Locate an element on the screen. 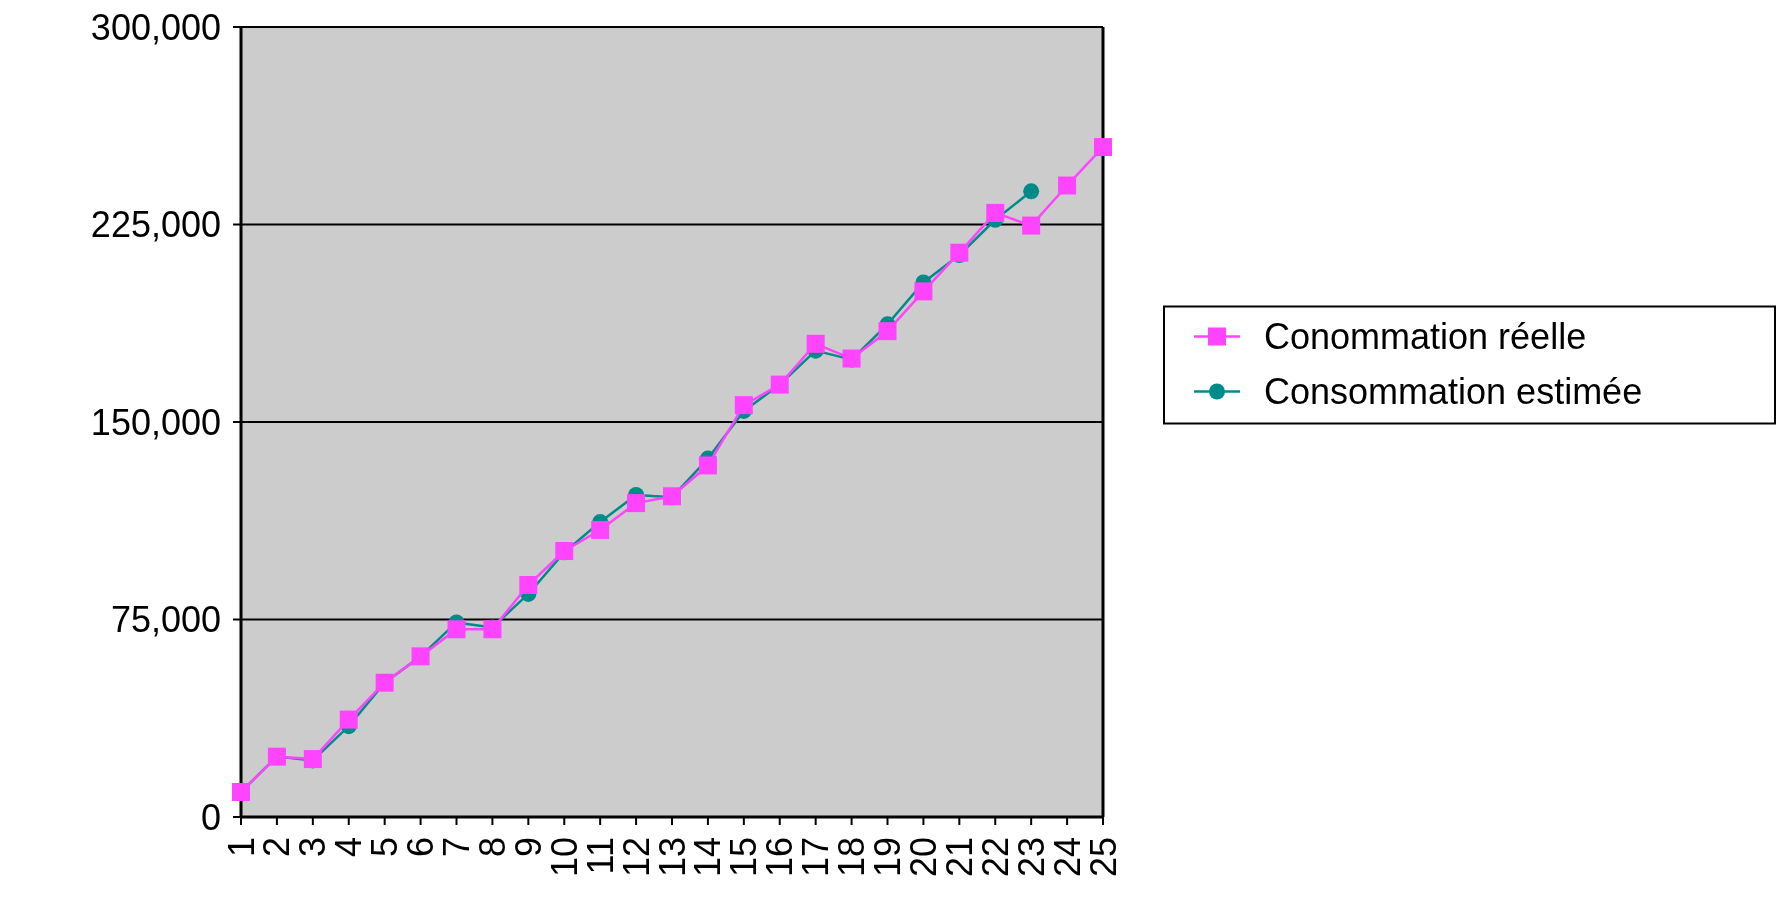  y-tick-label: 75,000 is located at coordinates (165, 619).